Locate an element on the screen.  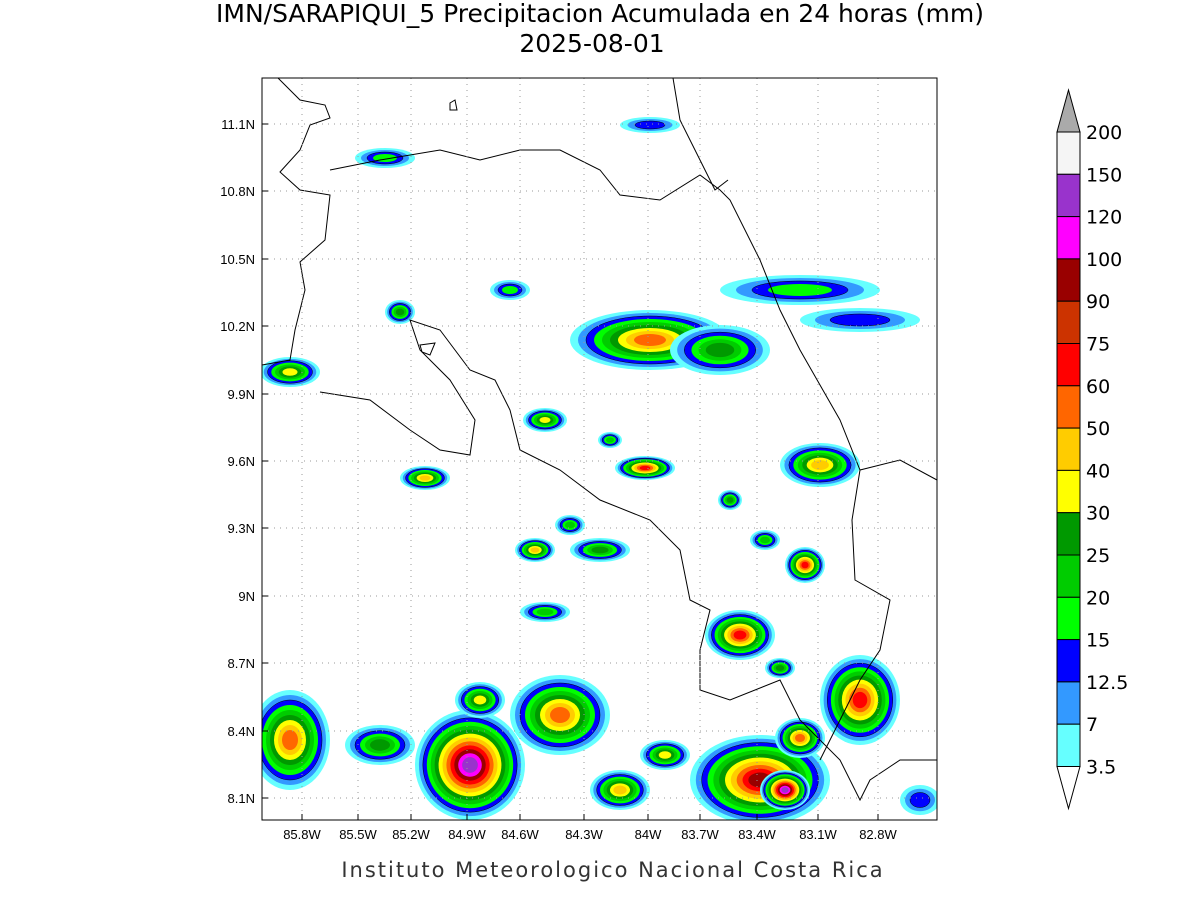
colorbar-label: 40 is located at coordinates (1098, 471).